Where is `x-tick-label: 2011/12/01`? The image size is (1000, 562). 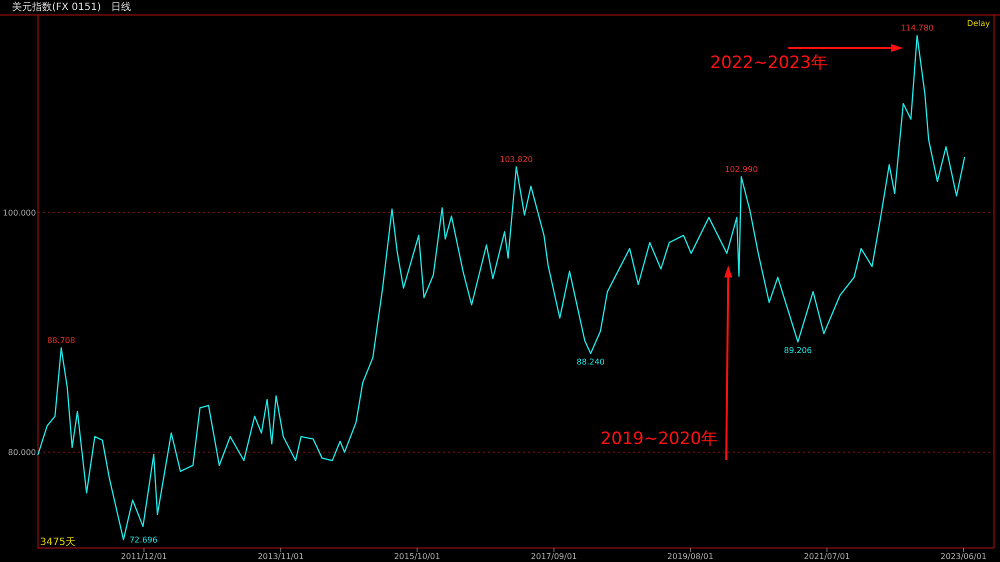
x-tick-label: 2011/12/01 is located at coordinates (144, 556).